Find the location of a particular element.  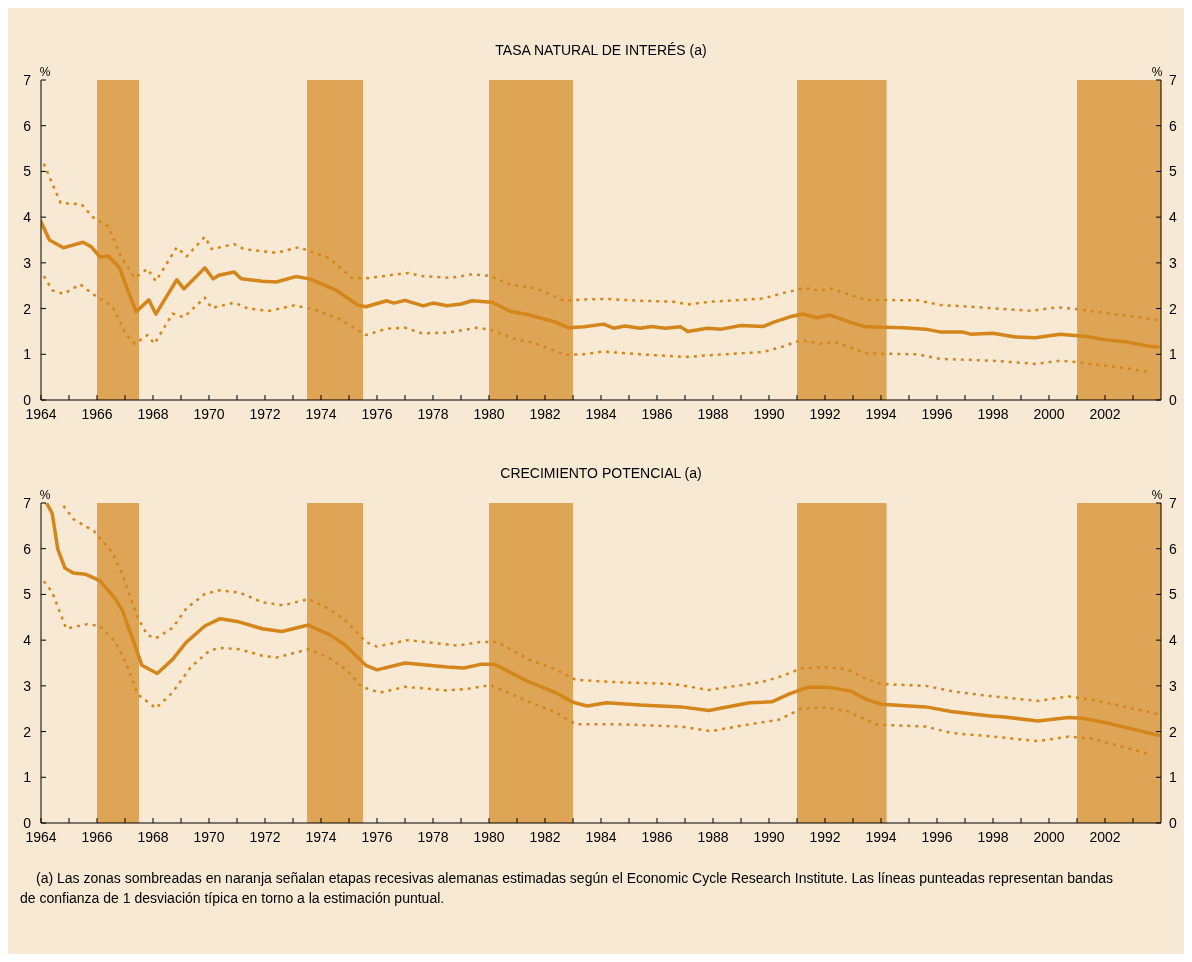

text: (a) Las zonas sombreadas en naranja señalan etapas recesivas alemanas estimadas según el Economic Cycle Research Institute. Las líneas punteadas representan bandas de confianza de 1 desviación típica en torno a la estimación puntual. is located at coordinates (567, 888).